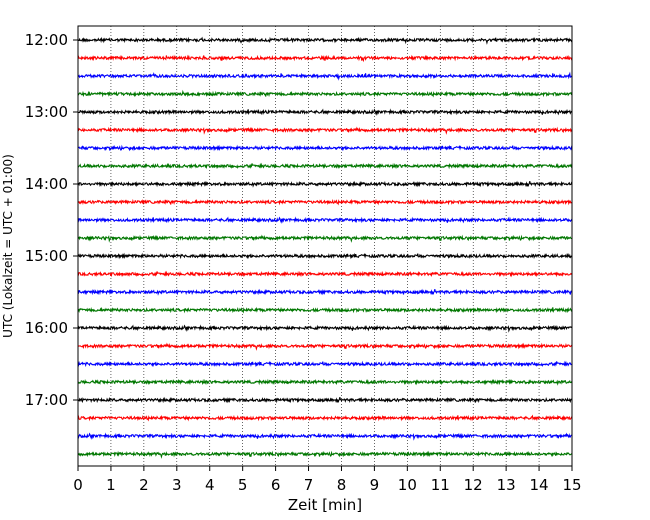  What do you see at coordinates (375, 485) in the screenshot?
I see `x-tick-label: 9` at bounding box center [375, 485].